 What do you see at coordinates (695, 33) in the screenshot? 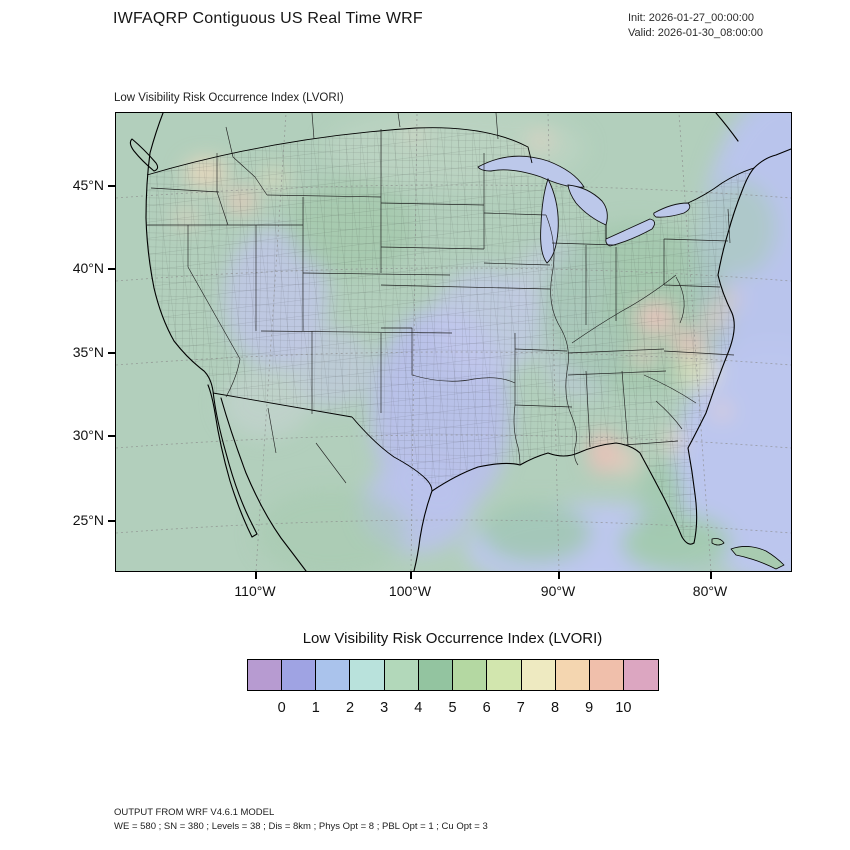
I see `valid-timestamp: Valid: 2026-01-30_08:00:00` at bounding box center [695, 33].